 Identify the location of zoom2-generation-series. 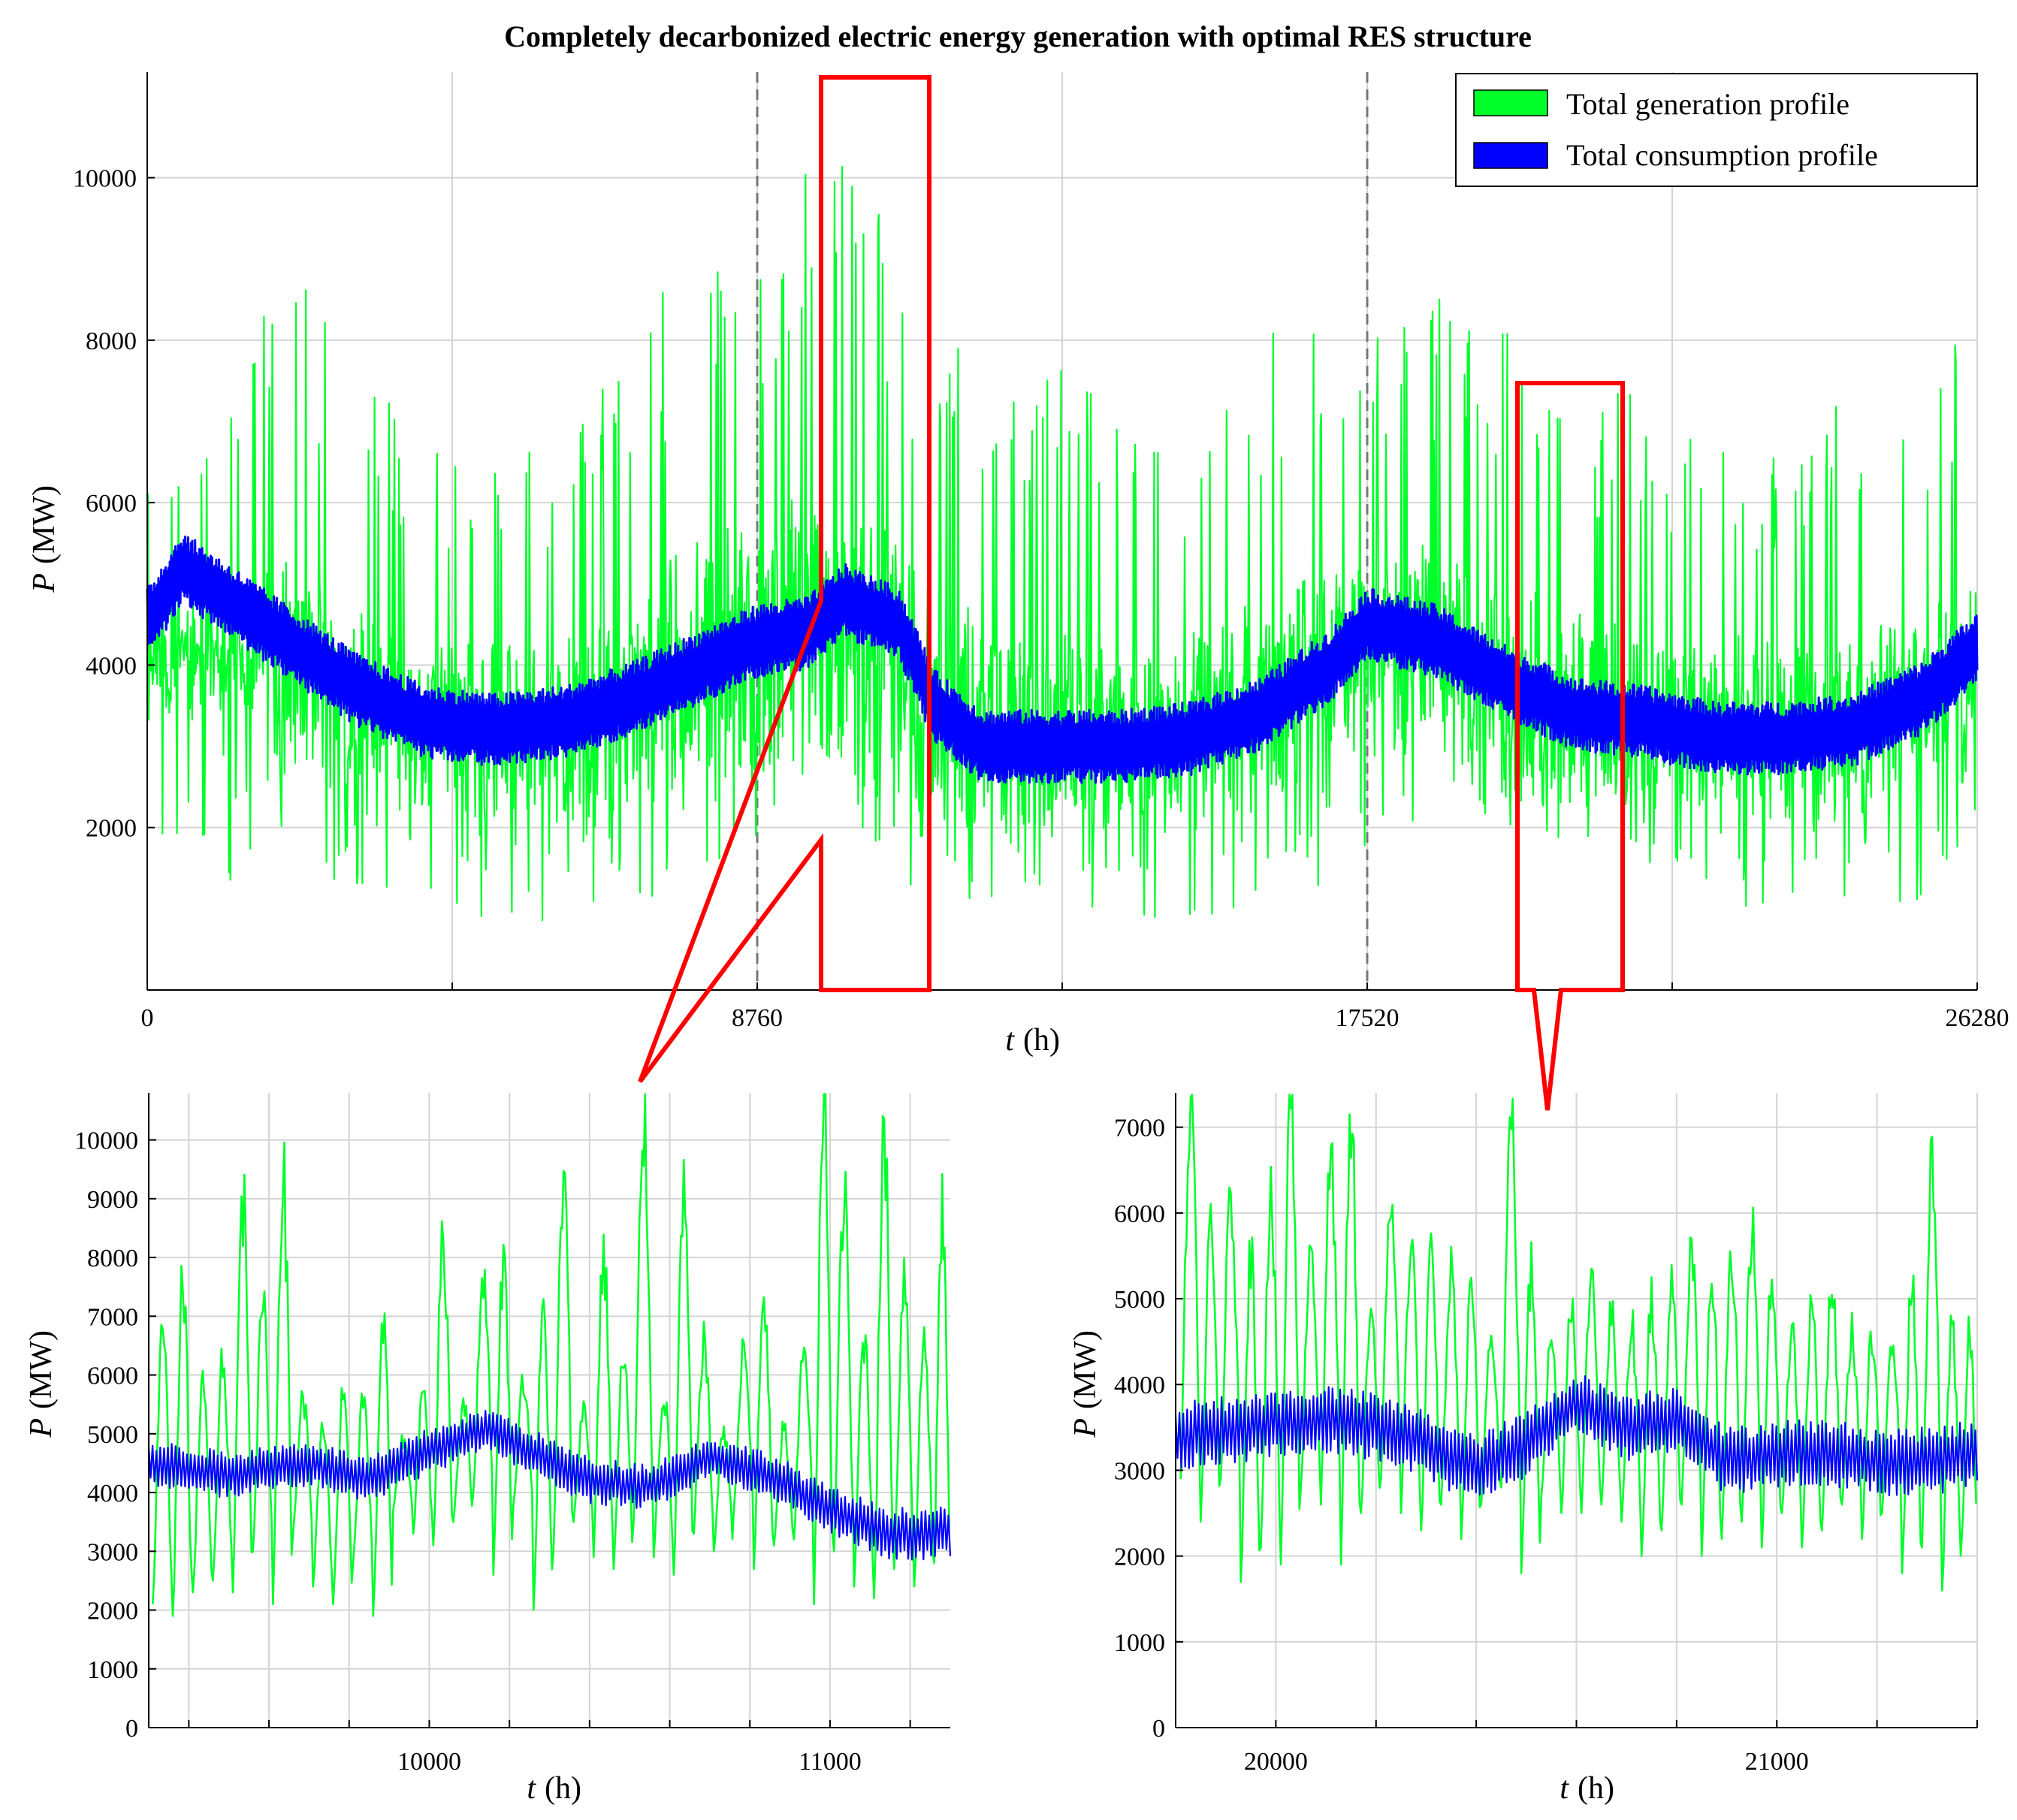
(1578, 1343).